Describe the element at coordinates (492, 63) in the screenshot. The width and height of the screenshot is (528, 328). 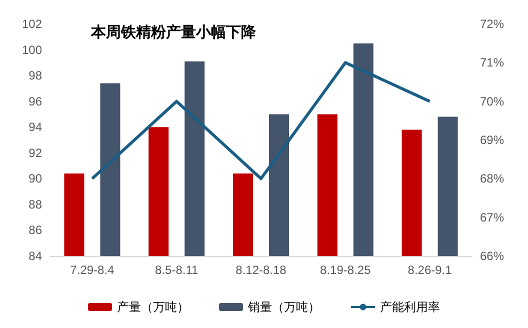
I see `y2-tick-label: 71%` at that location.